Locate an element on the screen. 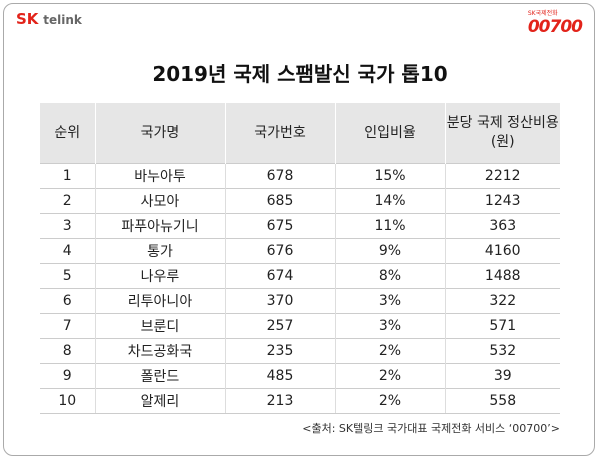 The height and width of the screenshot is (461, 600). table-row: 6 리투아니아 370 3% 322 is located at coordinates (300, 301).